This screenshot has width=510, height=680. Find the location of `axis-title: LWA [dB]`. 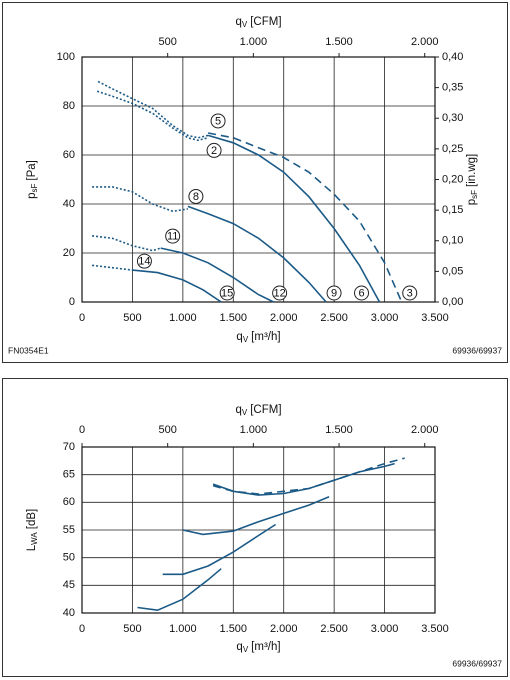

axis-title: LWA [dB] is located at coordinates (32, 530).